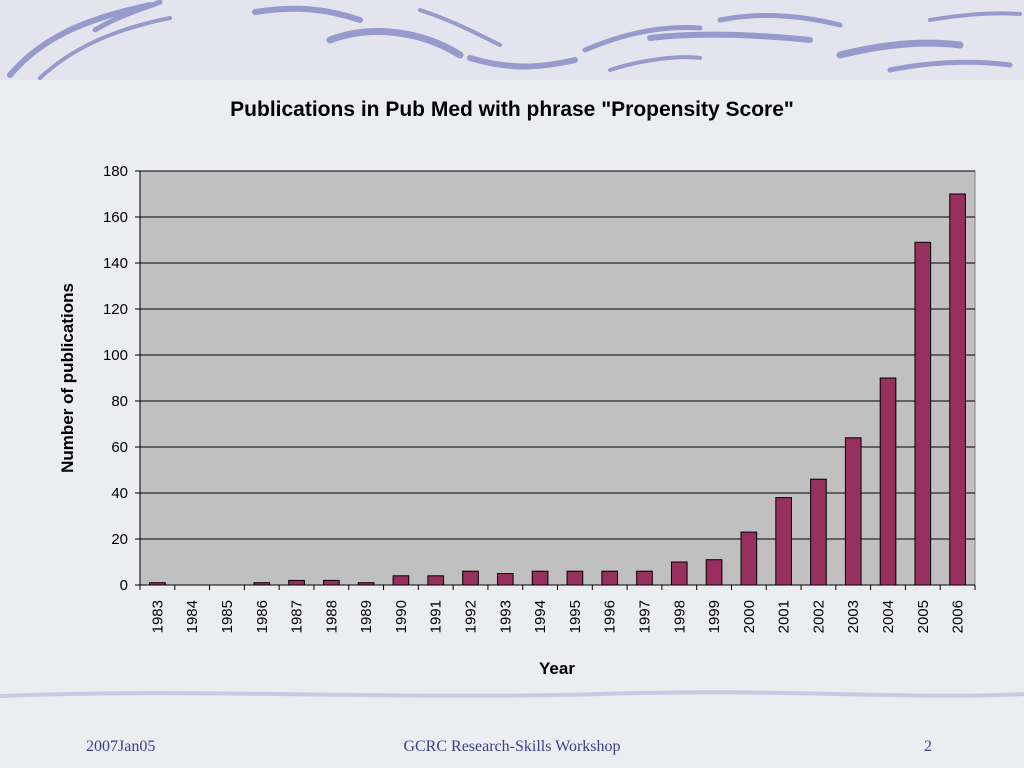 Image resolution: width=1024 pixels, height=768 pixels. I want to click on y-tick-label: 180, so click(115, 171).